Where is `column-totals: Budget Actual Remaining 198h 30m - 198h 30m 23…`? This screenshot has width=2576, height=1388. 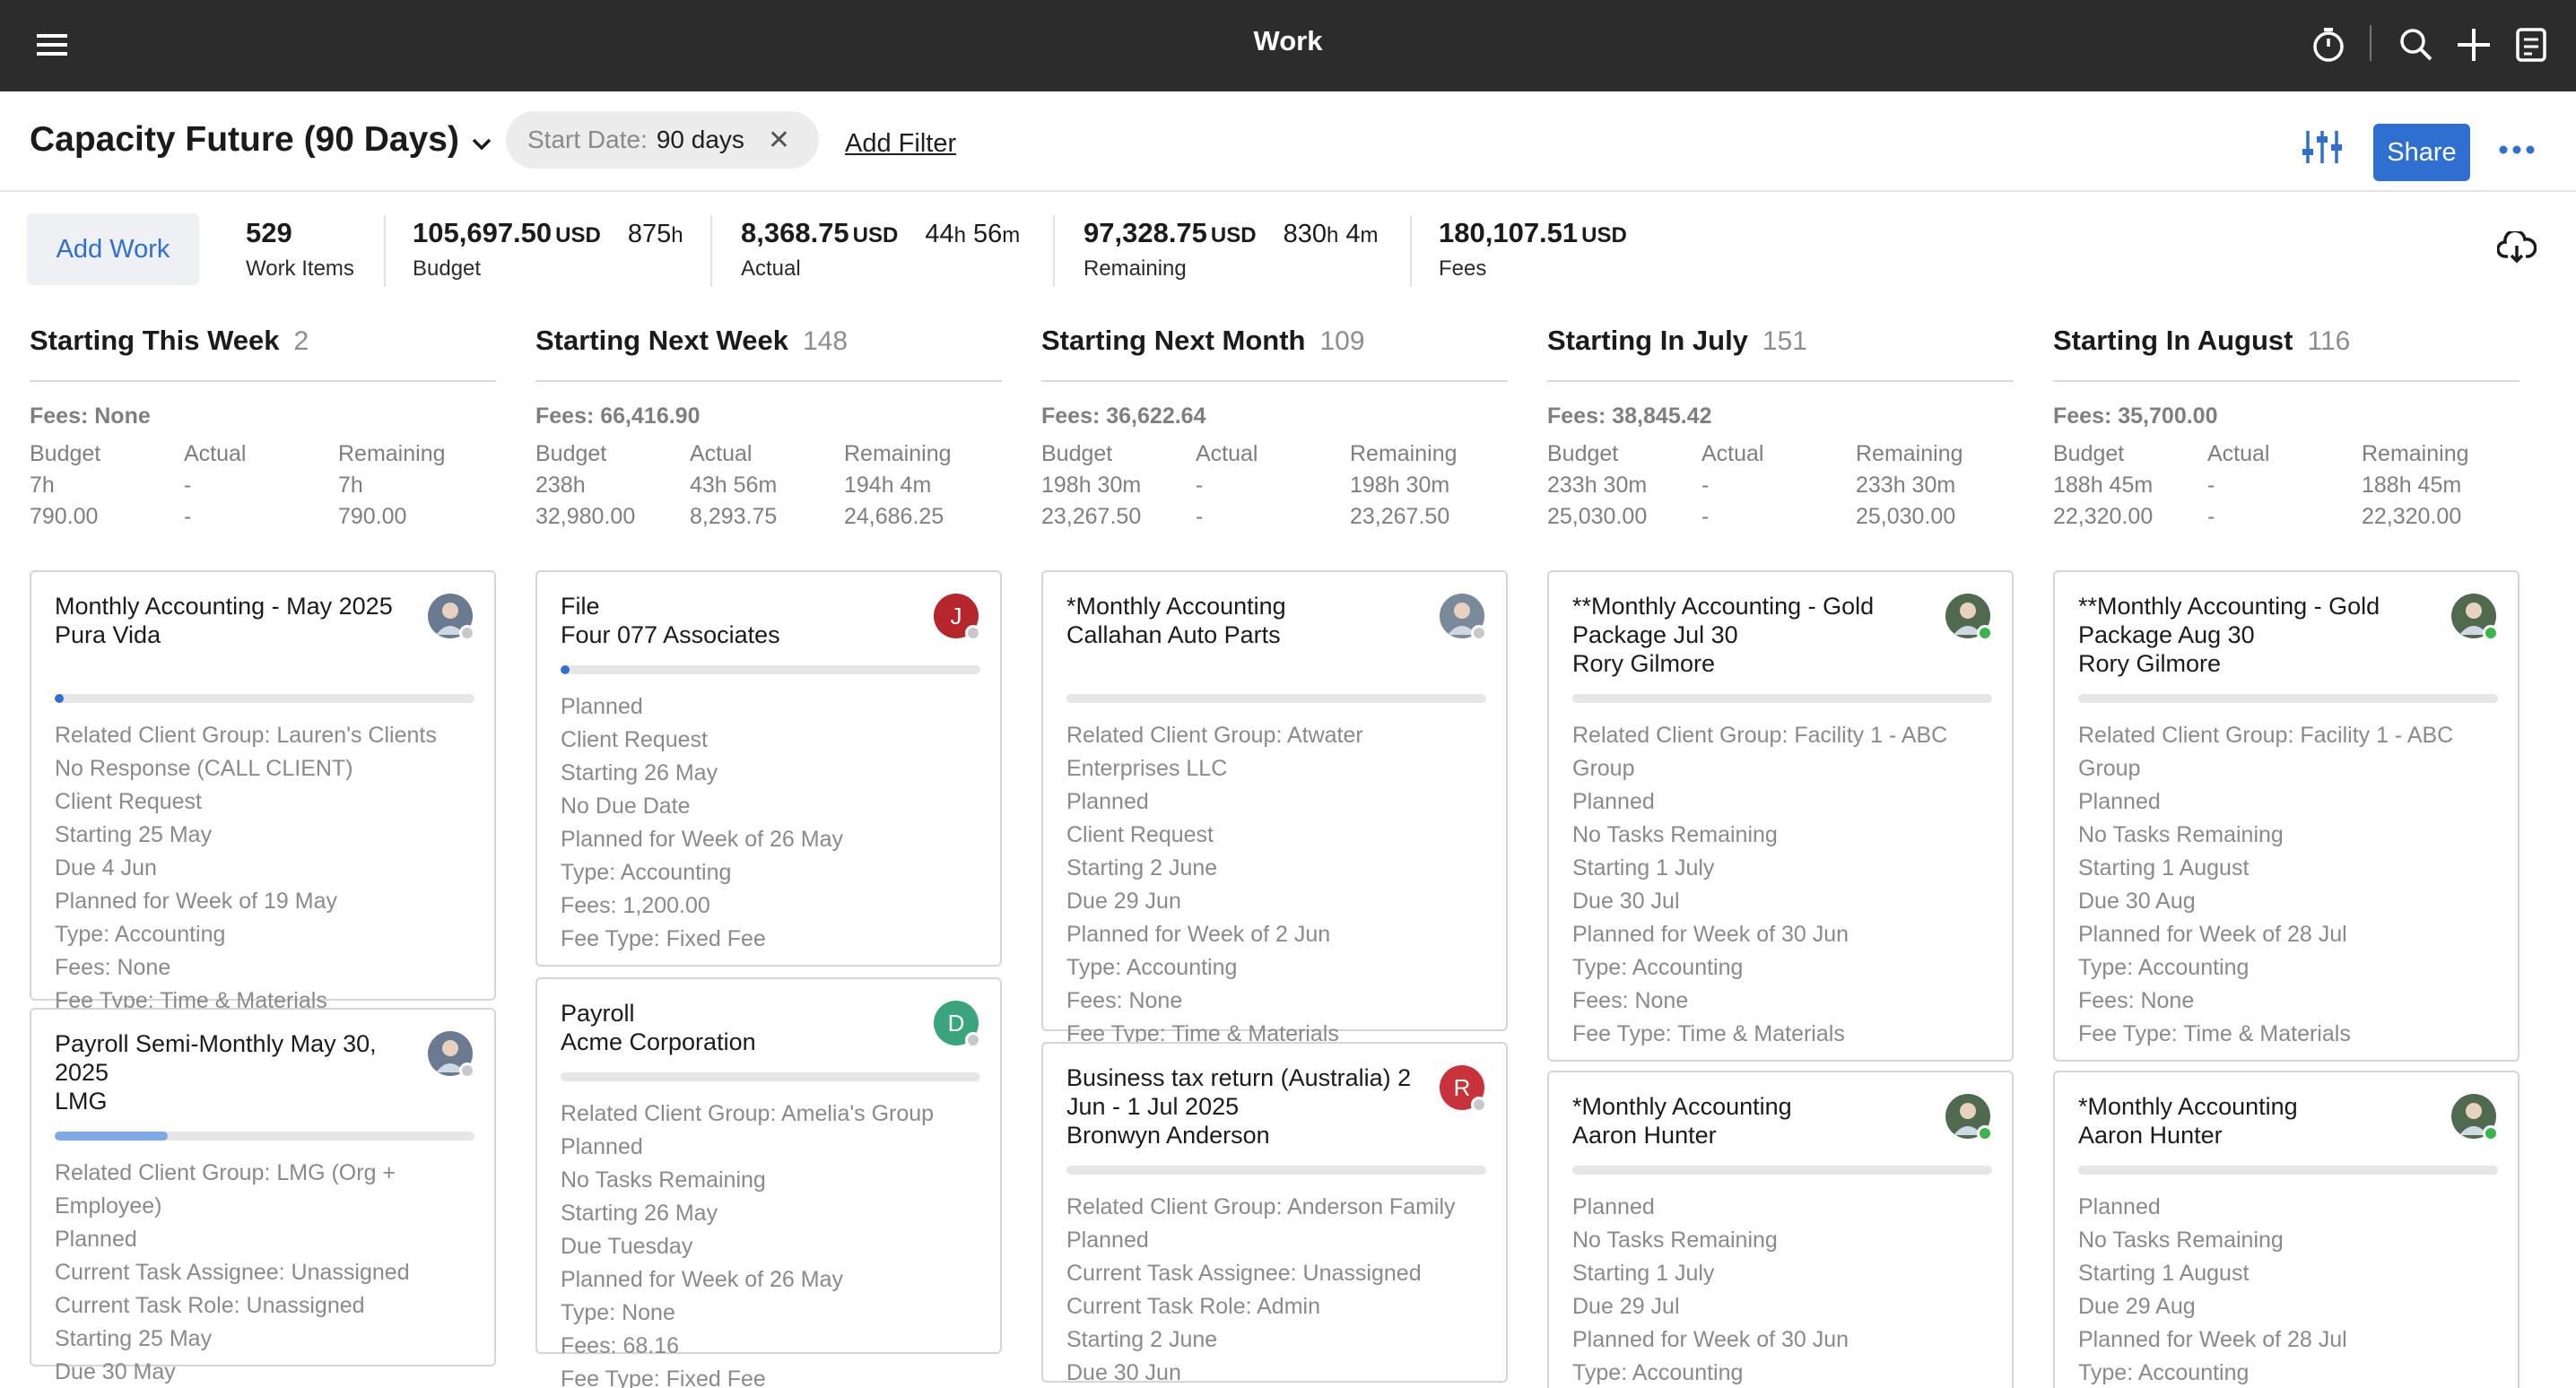 column-totals: Budget Actual Remaining 198h 30m - 198h 30m 23… is located at coordinates (1274, 486).